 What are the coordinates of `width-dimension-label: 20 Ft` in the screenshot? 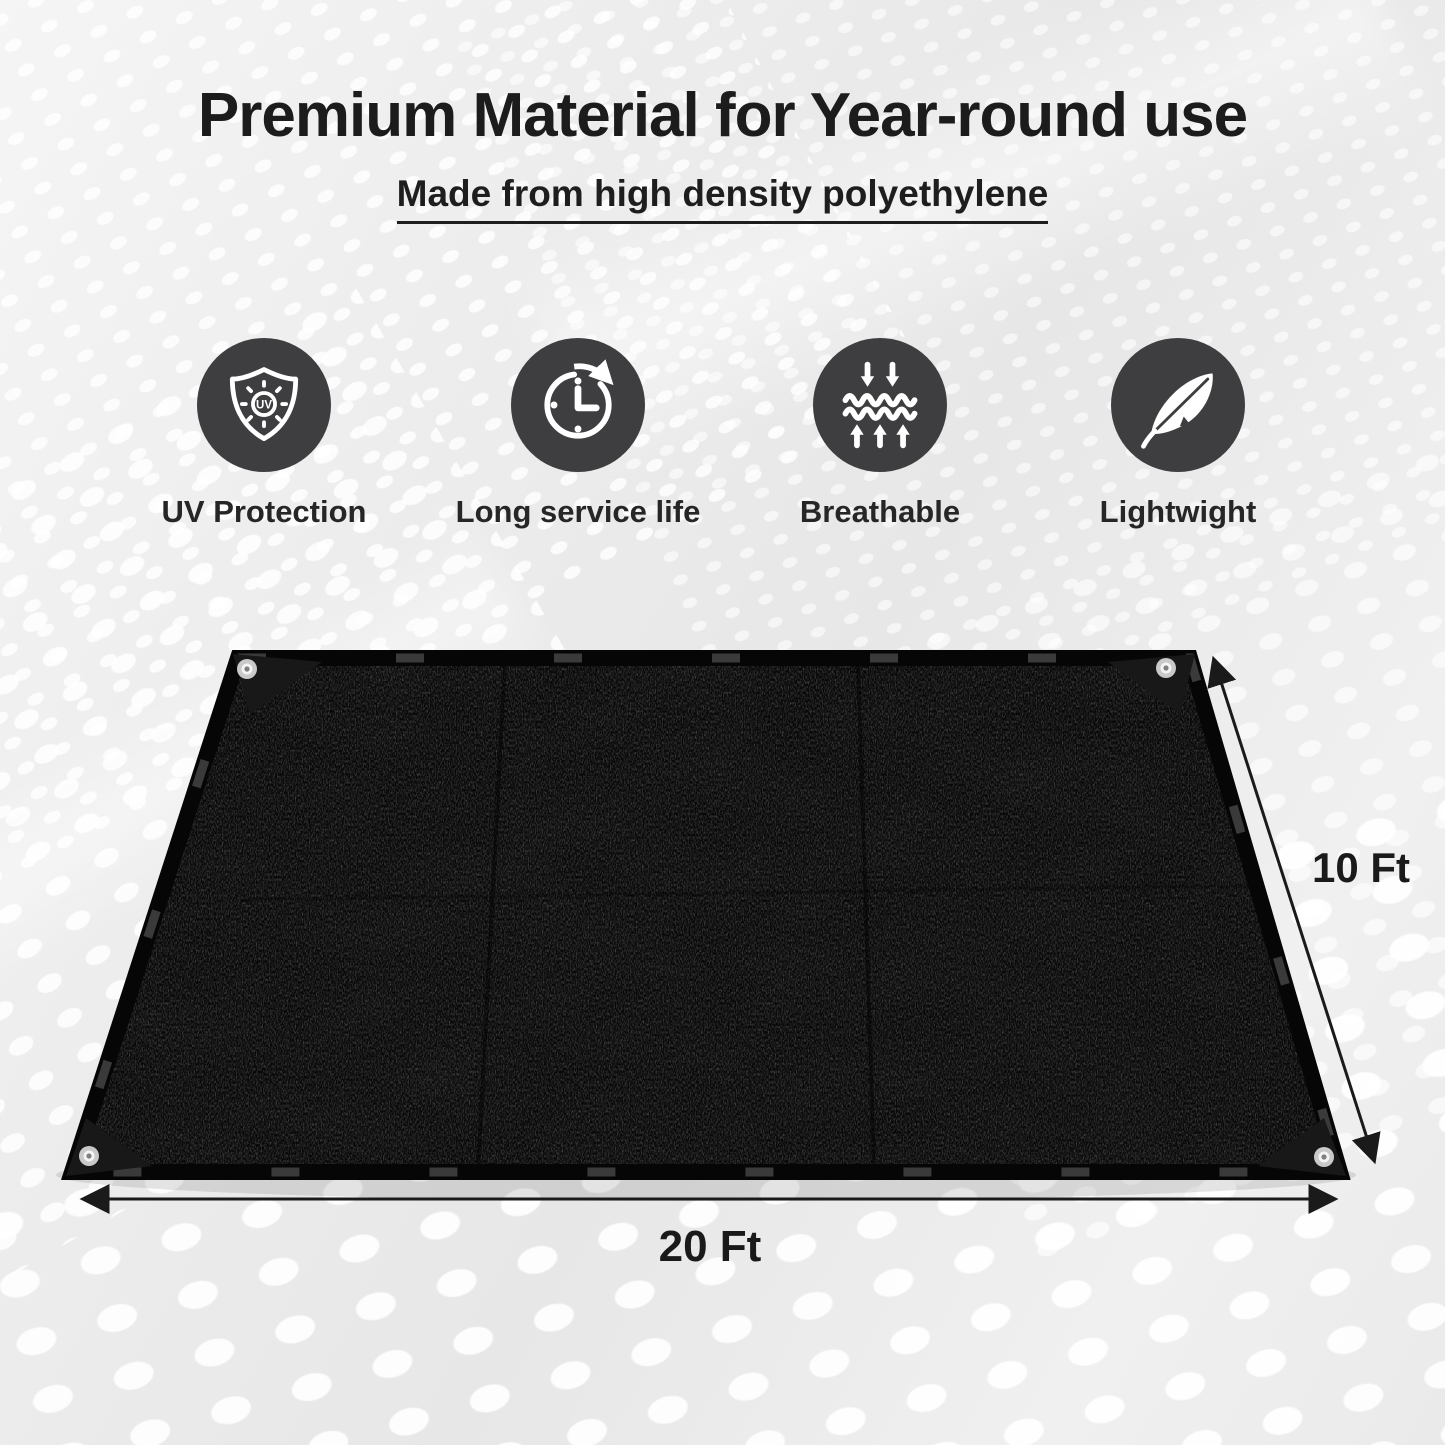 It's located at (710, 1246).